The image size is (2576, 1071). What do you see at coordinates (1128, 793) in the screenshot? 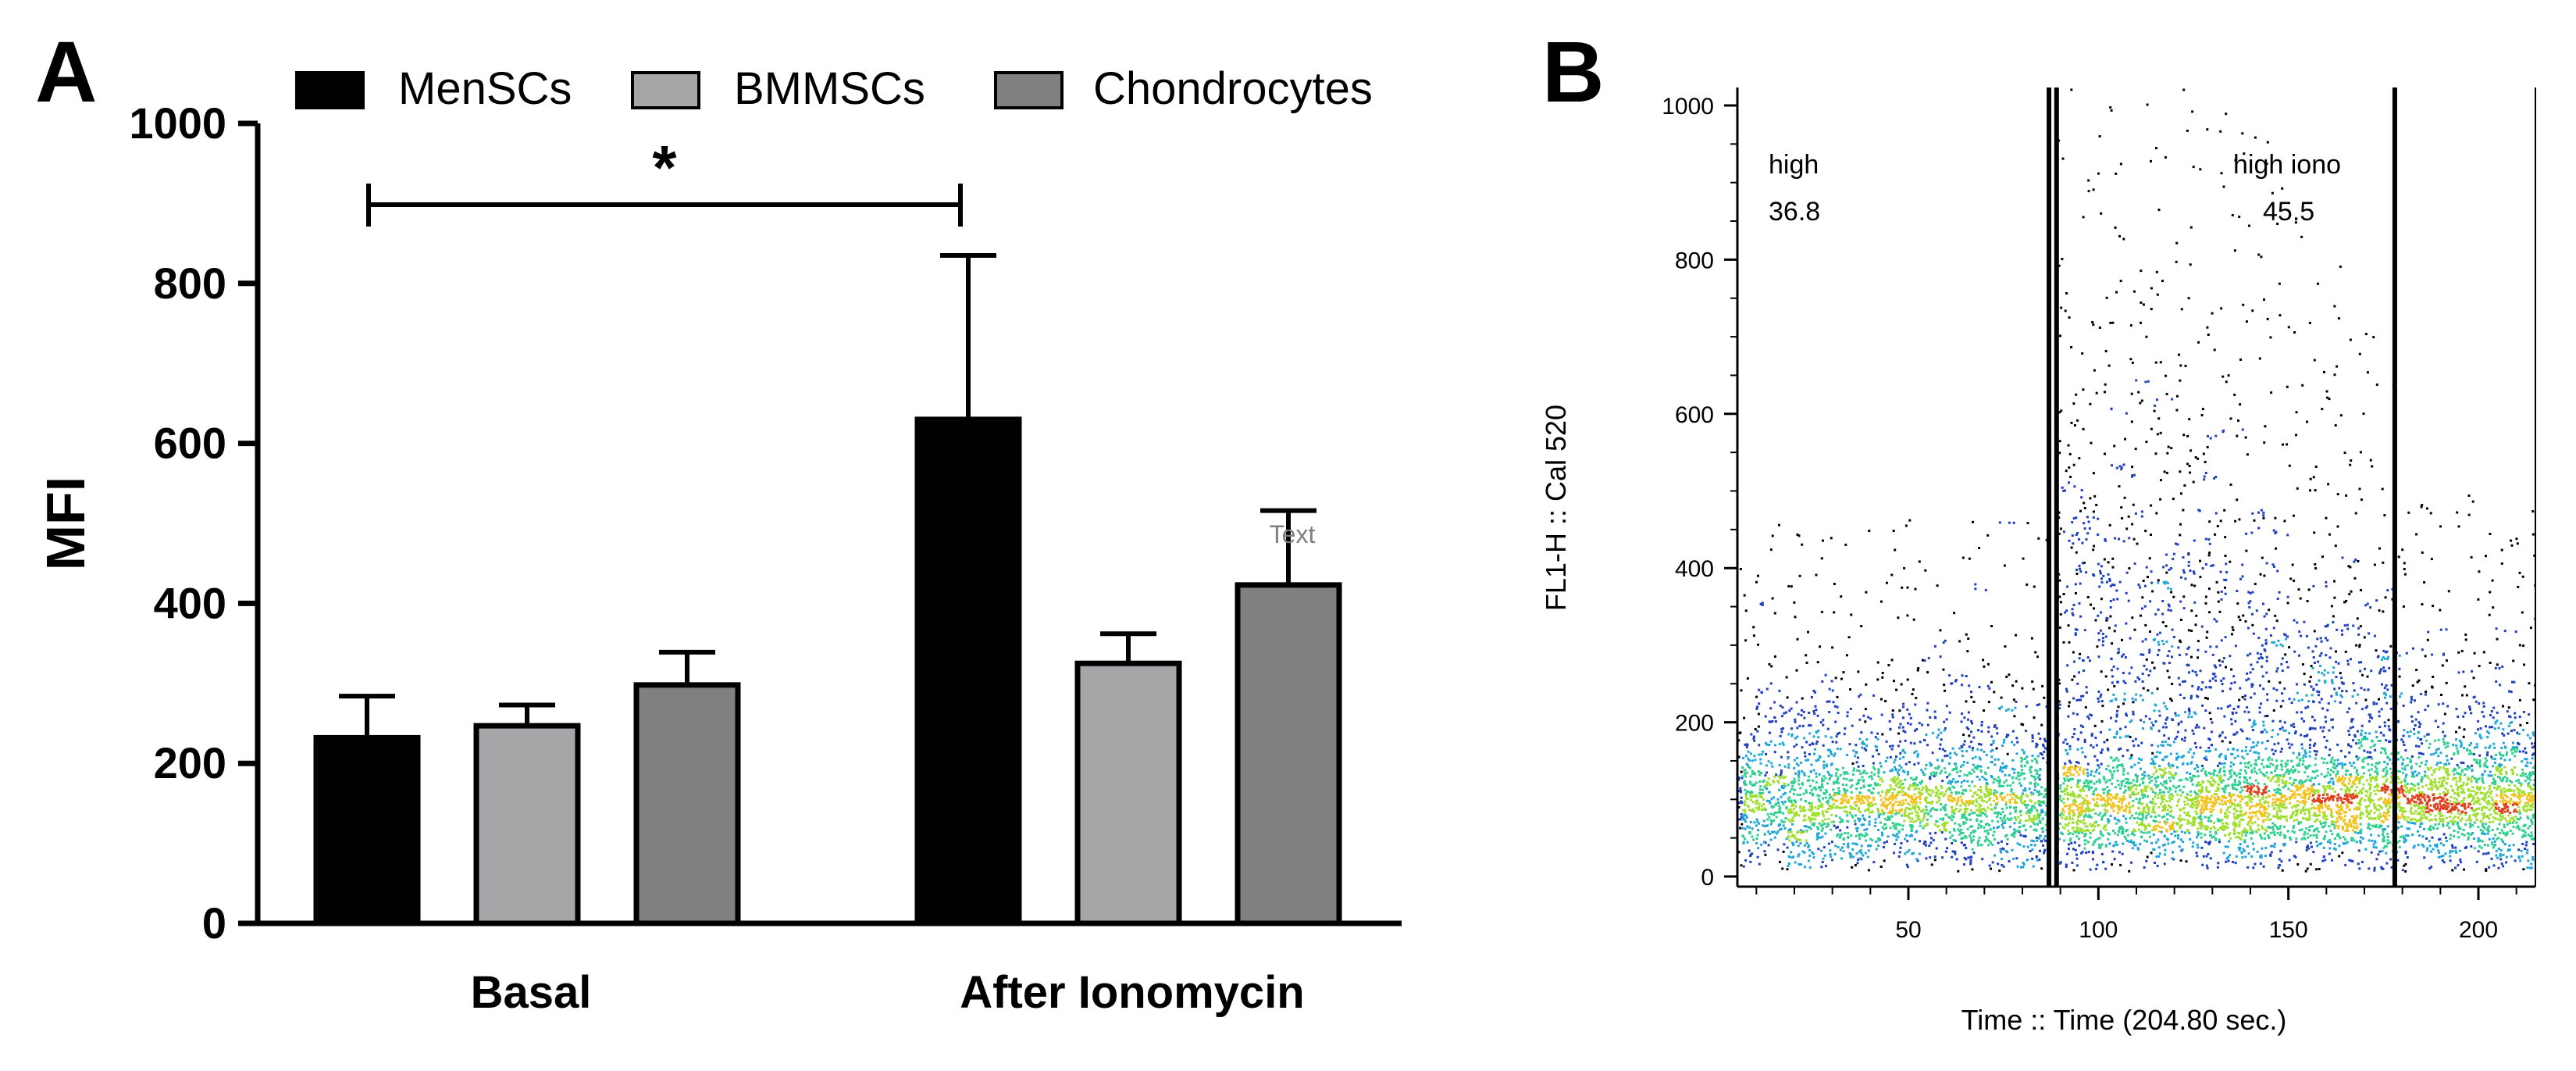
I see `bar-bmmscs-ionomycin` at bounding box center [1128, 793].